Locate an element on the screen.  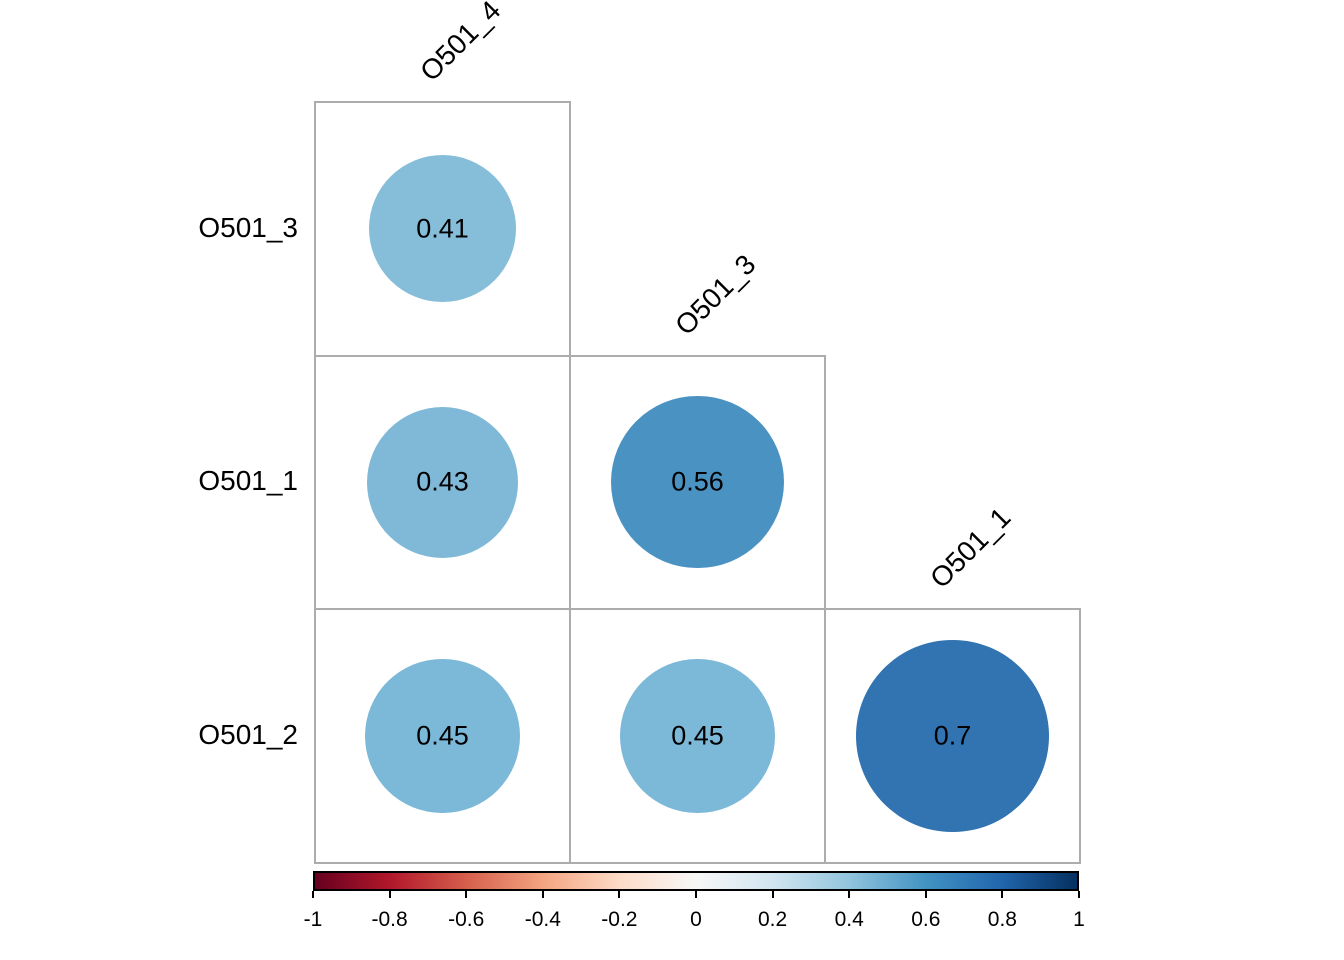
colorbar-tick-label: -0.8 is located at coordinates (389, 919).